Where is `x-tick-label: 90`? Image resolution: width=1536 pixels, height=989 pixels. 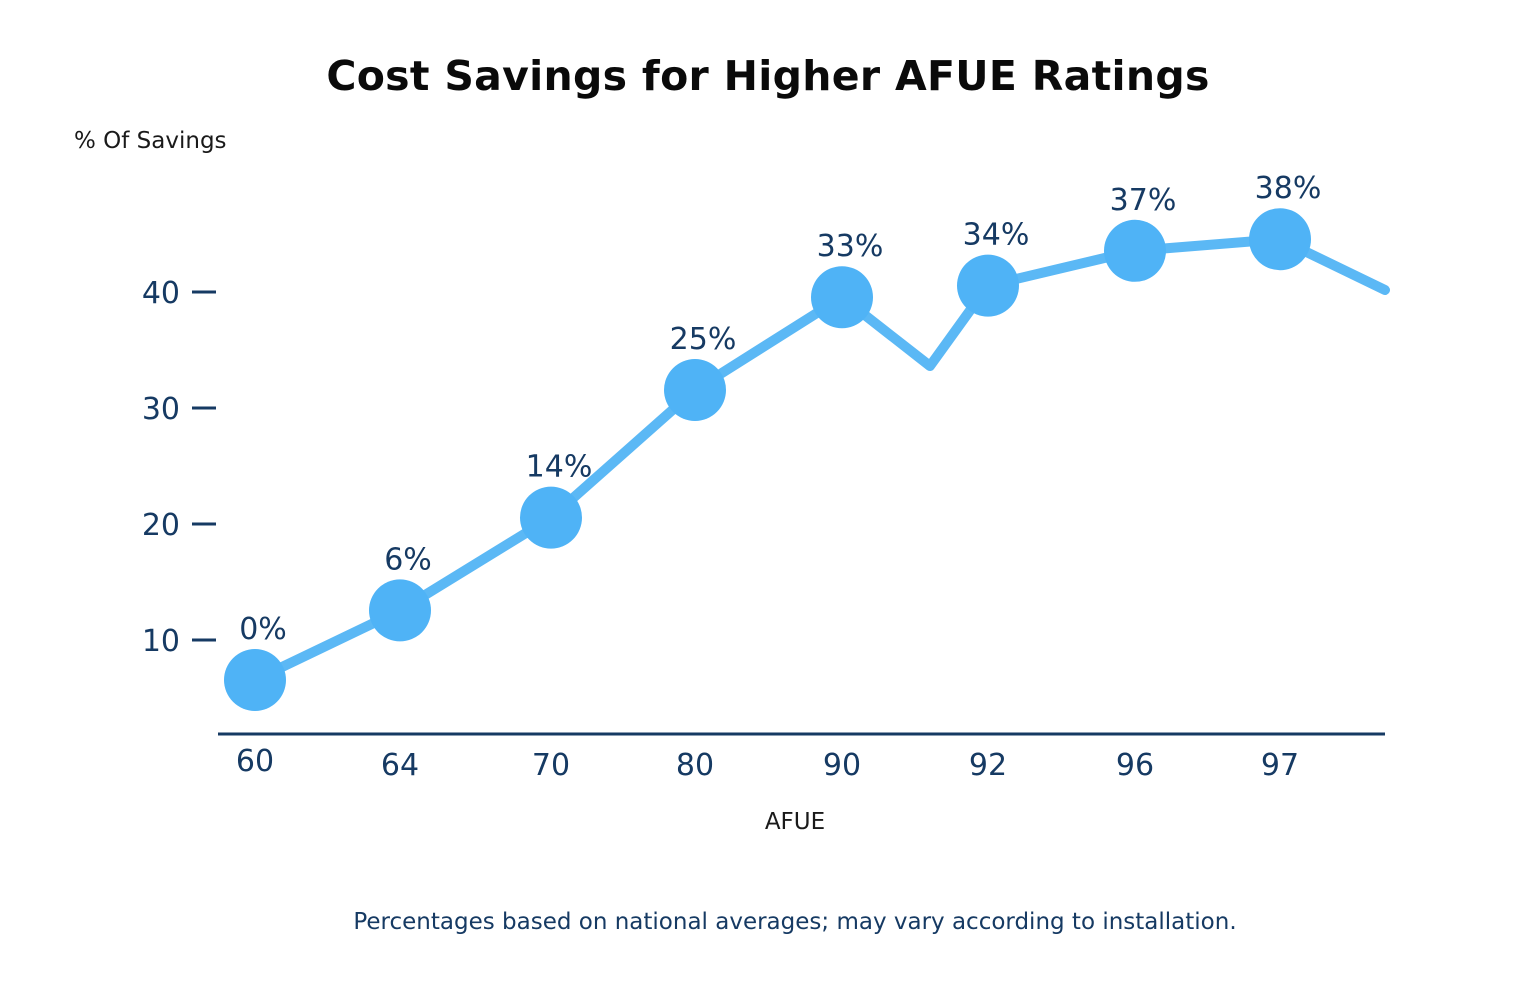
x-tick-label: 90 is located at coordinates (842, 765).